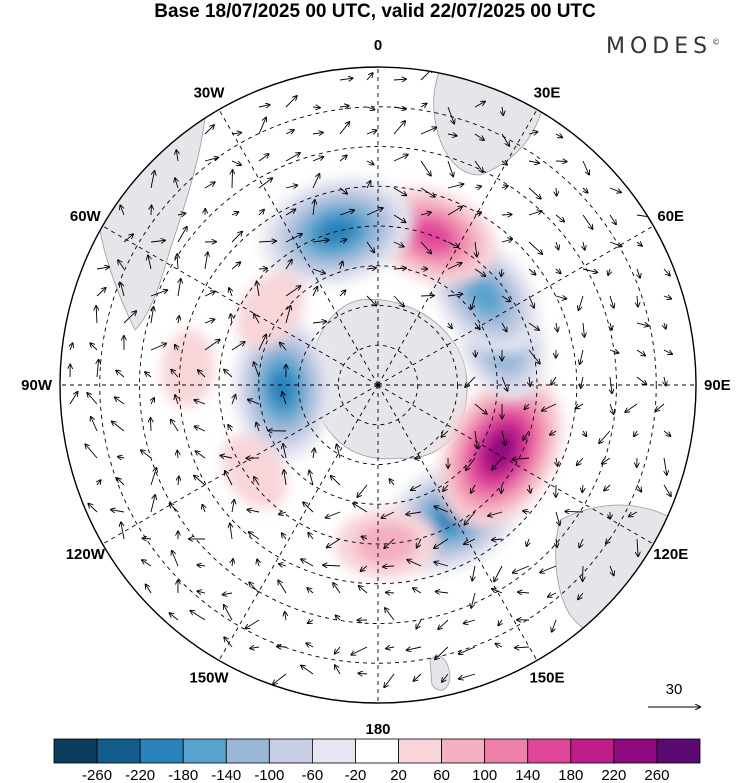 Image resolution: width=750 pixels, height=783 pixels. I want to click on colorbar-tick-label: -180, so click(183, 775).